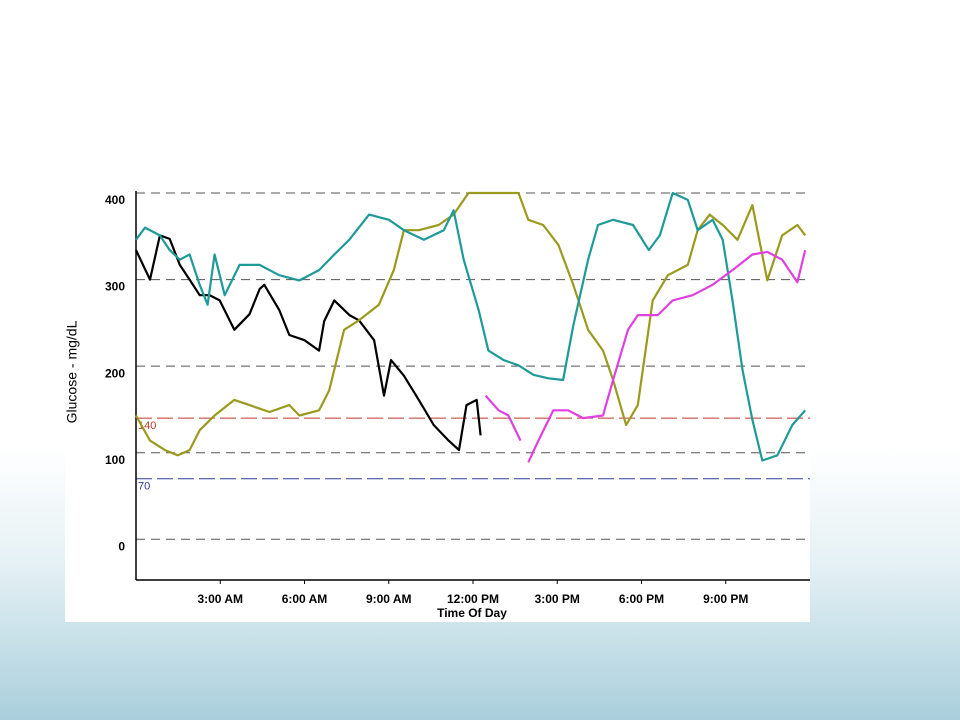 This screenshot has height=720, width=960. What do you see at coordinates (115, 460) in the screenshot?
I see `y-tick-label: 100` at bounding box center [115, 460].